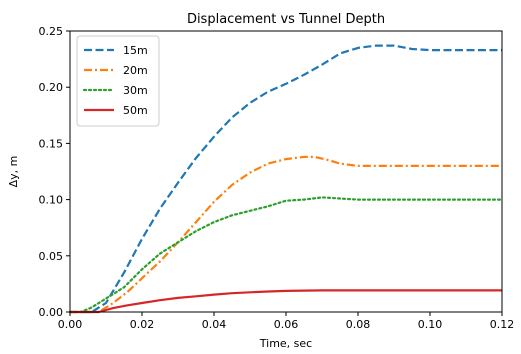 The image size is (521, 354). I want to click on x-tick-label: 0.08, so click(358, 324).